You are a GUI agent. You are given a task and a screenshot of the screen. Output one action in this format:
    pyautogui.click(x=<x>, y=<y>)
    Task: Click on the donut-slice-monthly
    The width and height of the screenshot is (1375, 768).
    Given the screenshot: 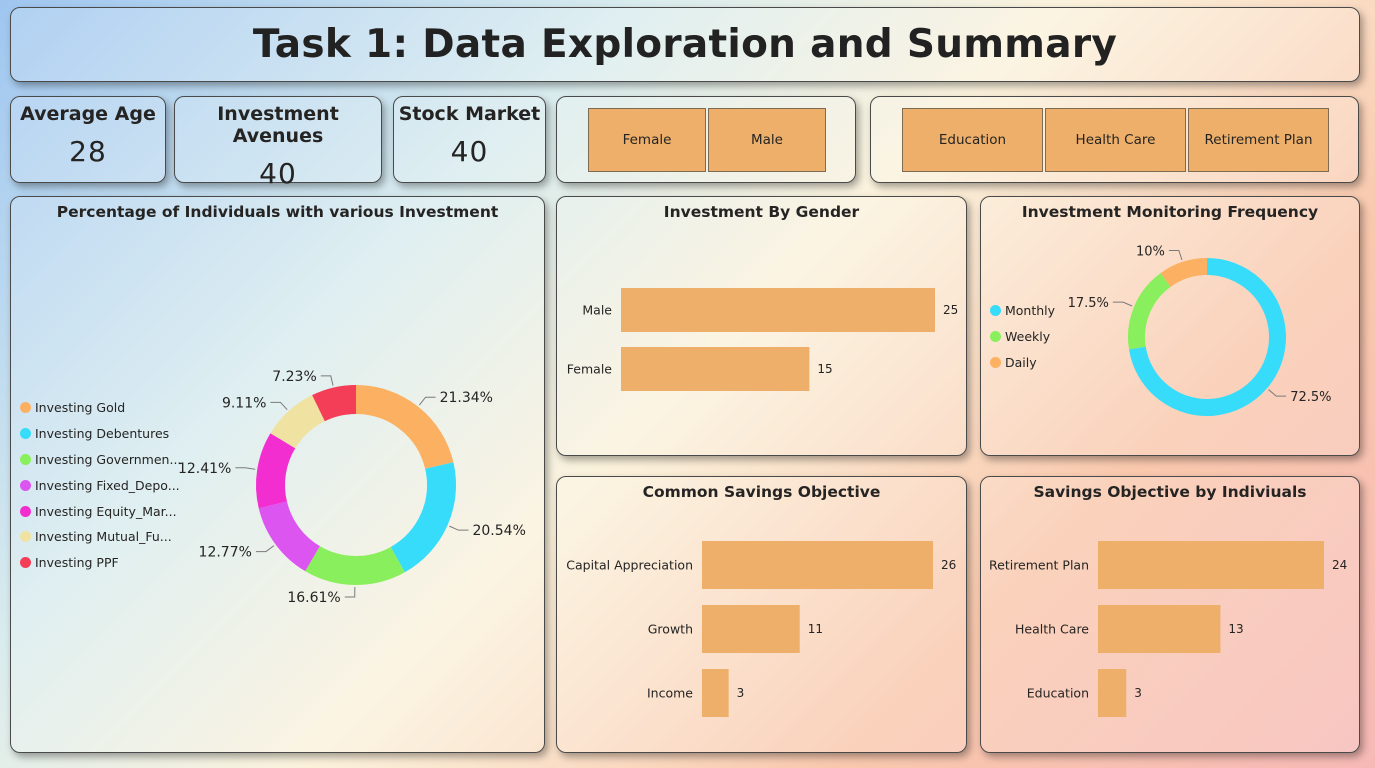 What is the action you would take?
    pyautogui.click(x=1207, y=337)
    